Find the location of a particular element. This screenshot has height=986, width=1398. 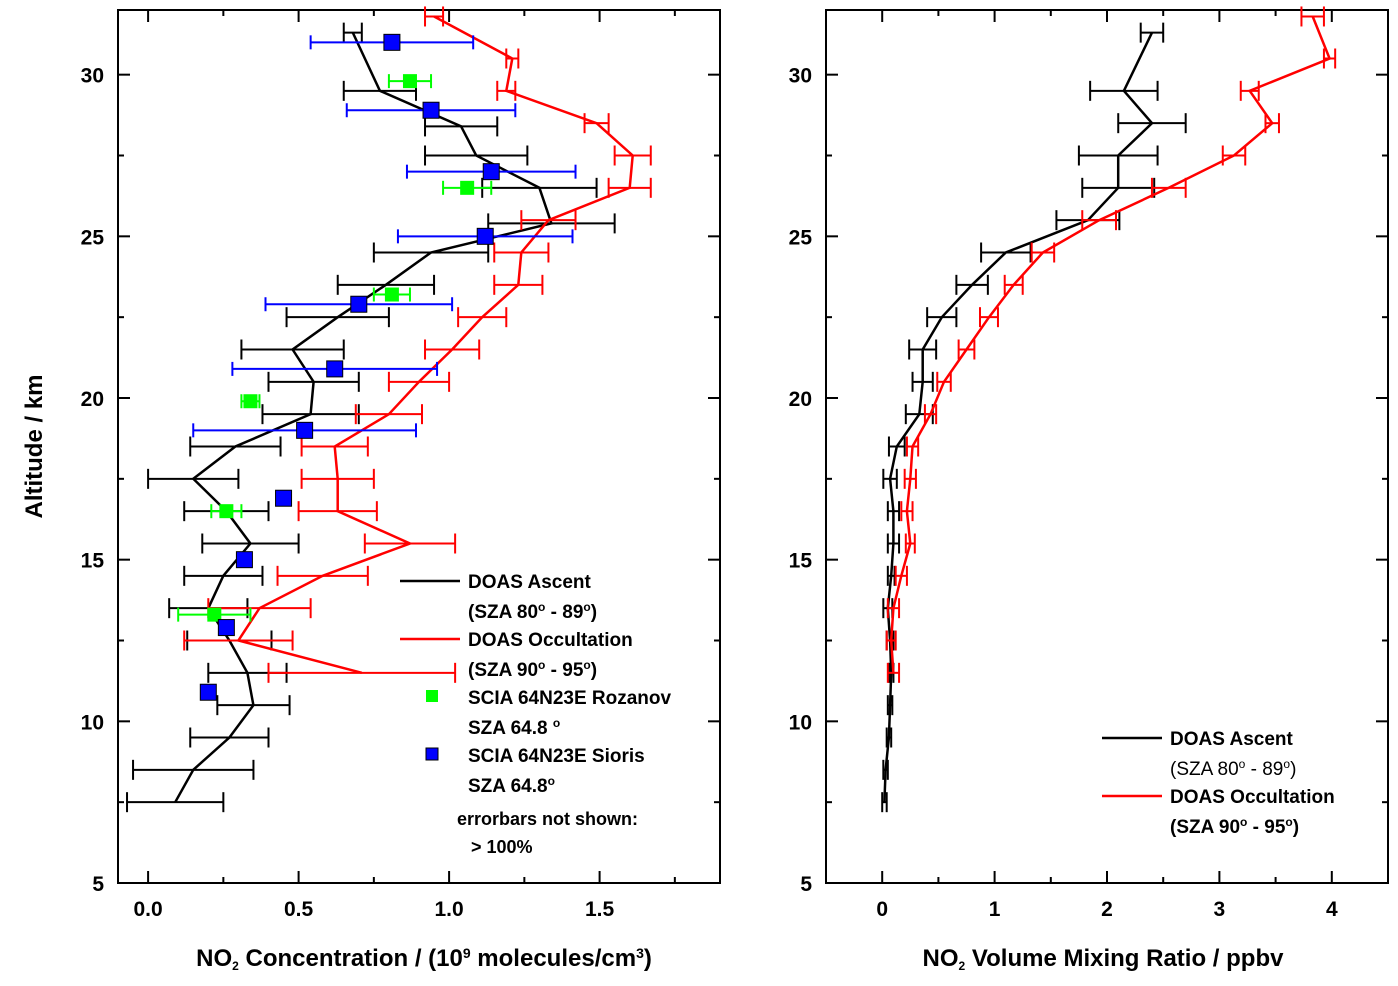

x-axis-label: NO2 Volume Mixing Ratio / ppbv is located at coordinates (1104, 959).